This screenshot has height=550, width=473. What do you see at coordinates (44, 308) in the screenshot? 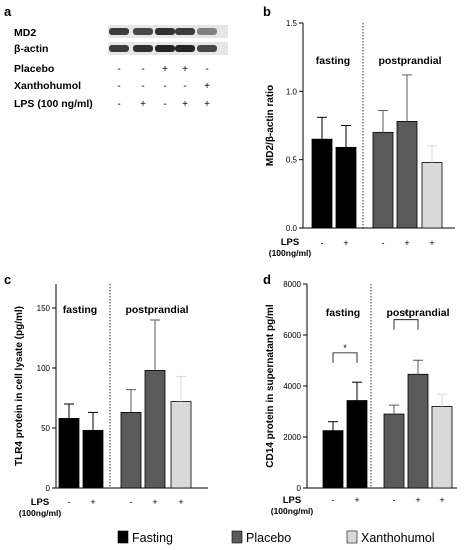
I see `y-tick-label: 150` at bounding box center [44, 308].